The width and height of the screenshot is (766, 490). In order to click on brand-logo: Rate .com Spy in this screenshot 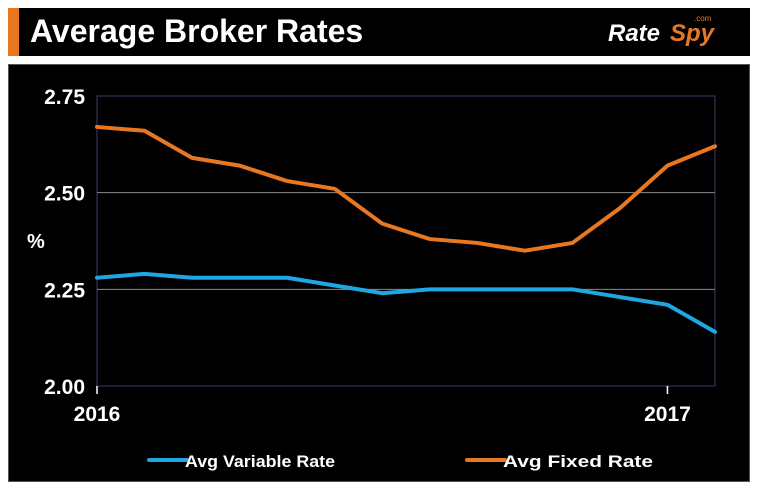, I will do `click(673, 31)`.